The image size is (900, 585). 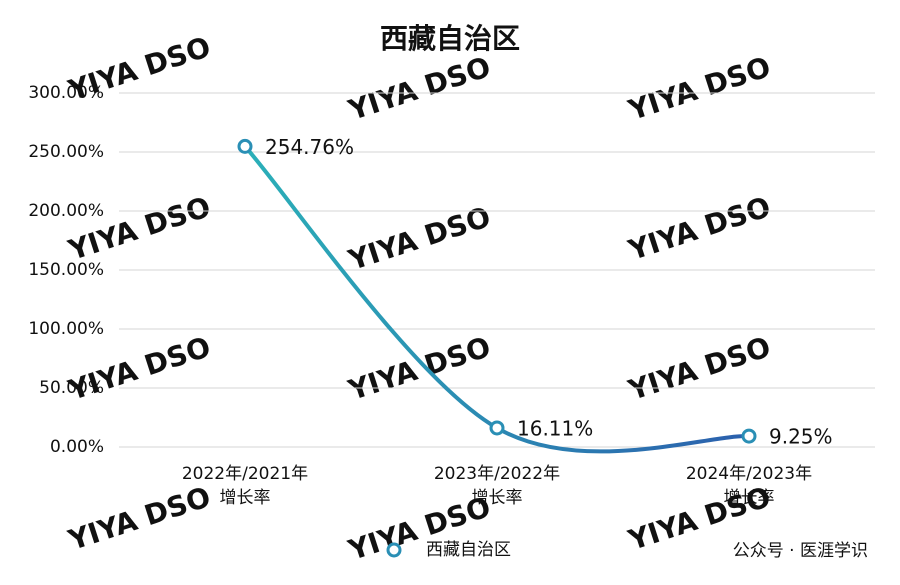 I want to click on y-tick-label: 50.00%, so click(x=71, y=388).